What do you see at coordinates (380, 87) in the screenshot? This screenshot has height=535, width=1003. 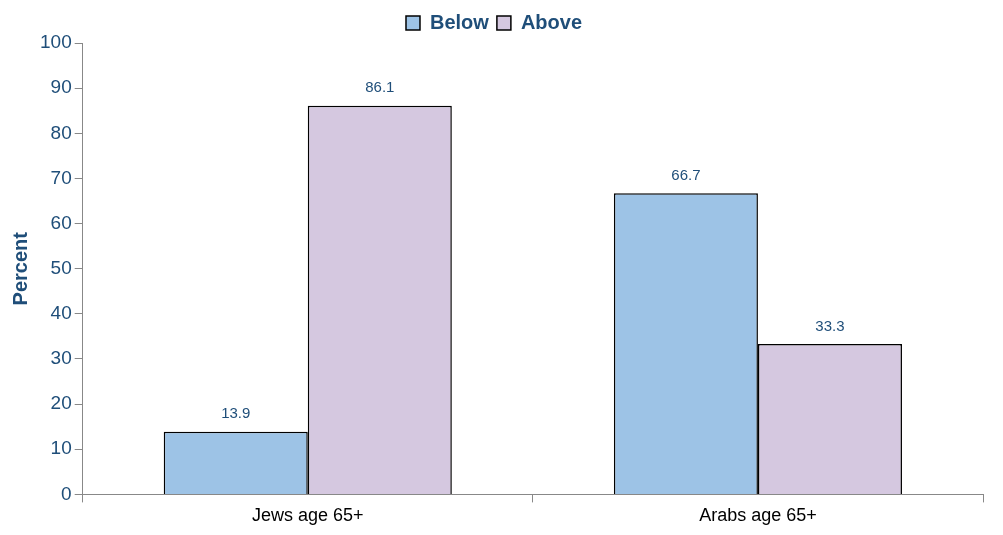 I see `data-label: 86.1` at bounding box center [380, 87].